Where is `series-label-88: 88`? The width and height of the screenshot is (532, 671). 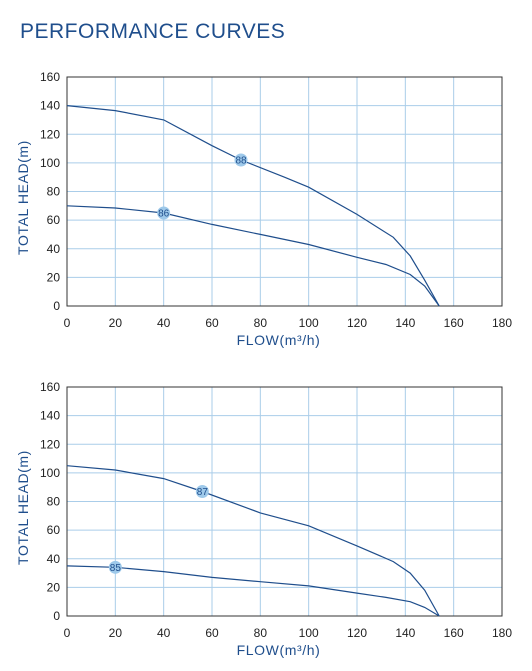
series-label-88: 88 is located at coordinates (241, 161).